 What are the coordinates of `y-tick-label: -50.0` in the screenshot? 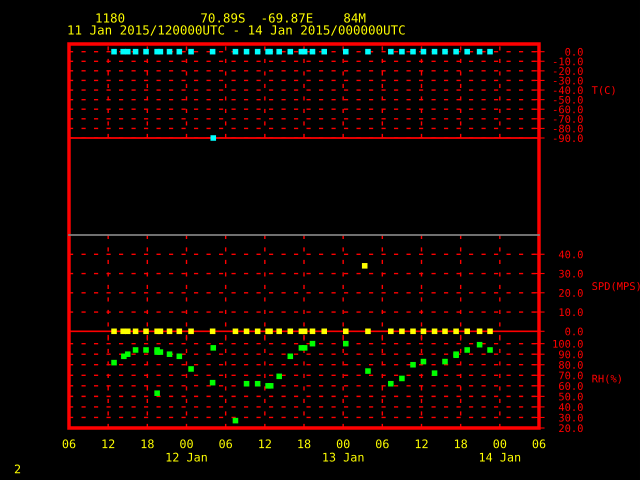 It's located at (568, 100).